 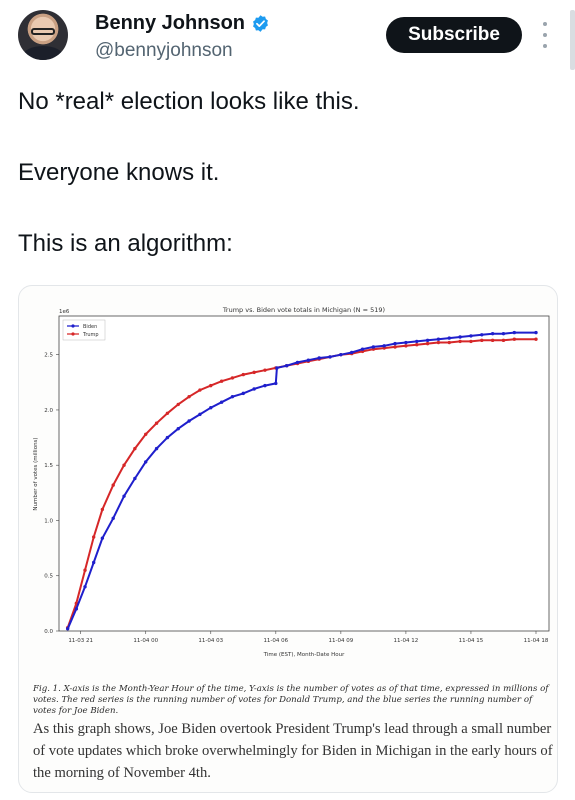 I want to click on author-handle: @bennyjohnson, so click(x=164, y=50).